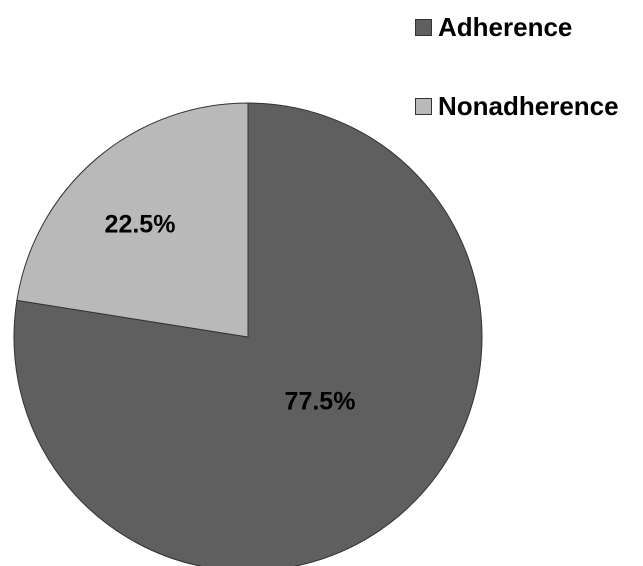 The width and height of the screenshot is (643, 566). I want to click on legend-label-adherence: Adherence, so click(505, 27).